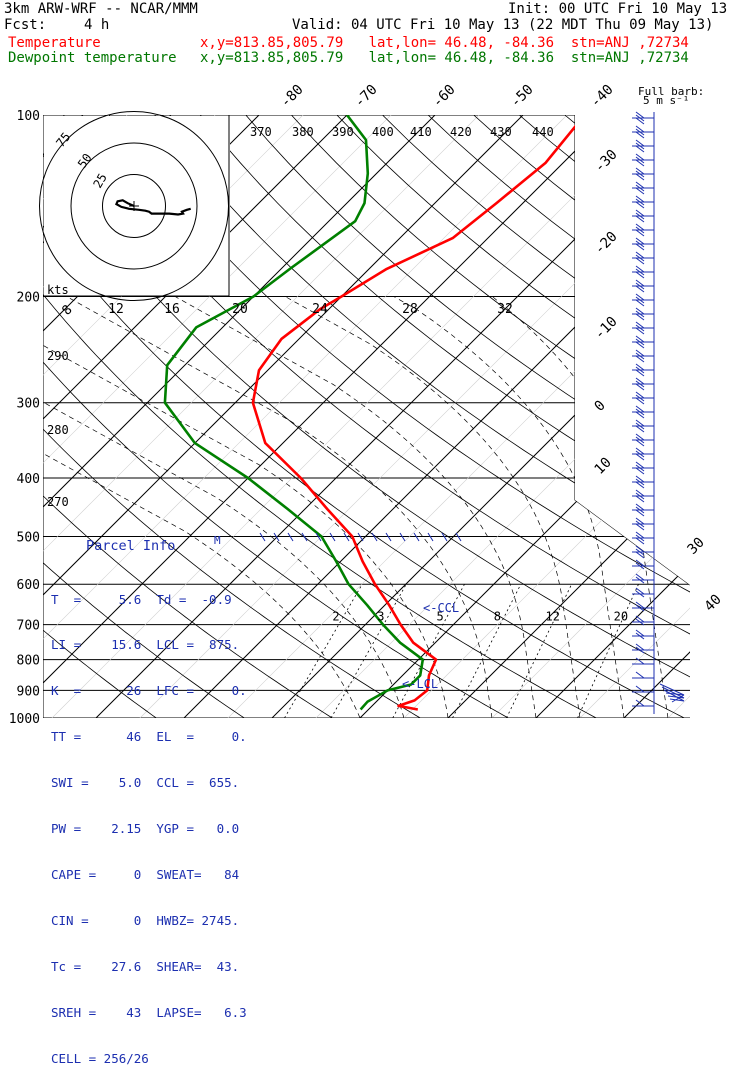  What do you see at coordinates (320, 309) in the screenshot?
I see `speed-tick-24: 24` at bounding box center [320, 309].